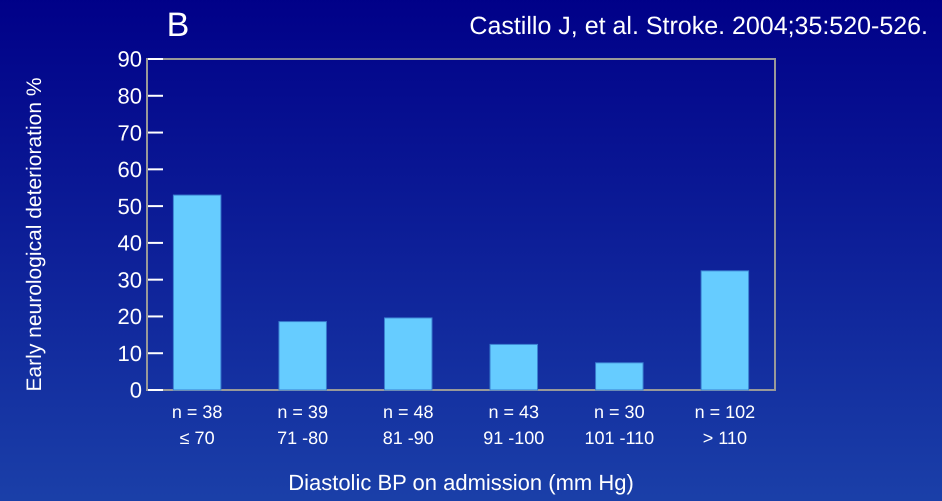 This screenshot has width=942, height=501. I want to click on y-tick-label: 70, so click(130, 133).